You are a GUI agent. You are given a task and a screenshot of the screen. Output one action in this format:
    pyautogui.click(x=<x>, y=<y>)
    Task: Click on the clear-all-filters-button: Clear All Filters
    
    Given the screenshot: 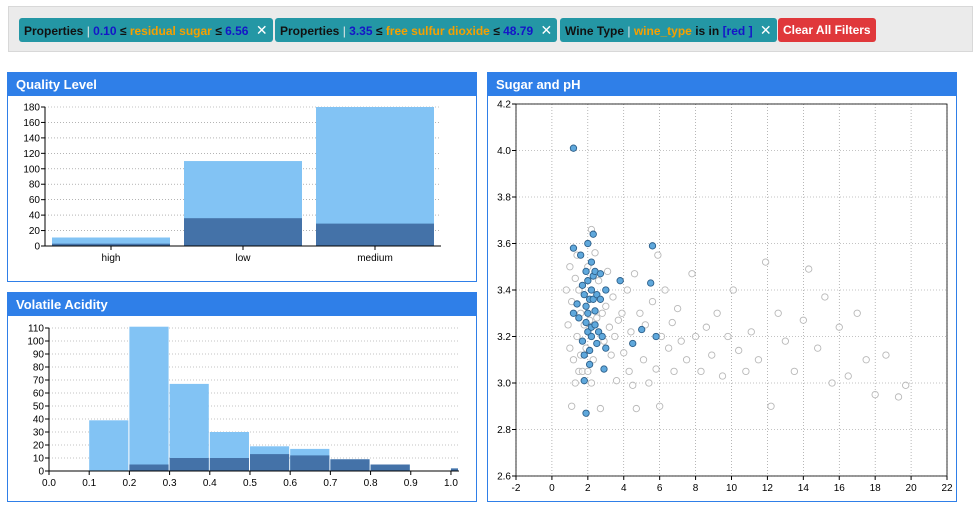 What is the action you would take?
    pyautogui.click(x=827, y=30)
    